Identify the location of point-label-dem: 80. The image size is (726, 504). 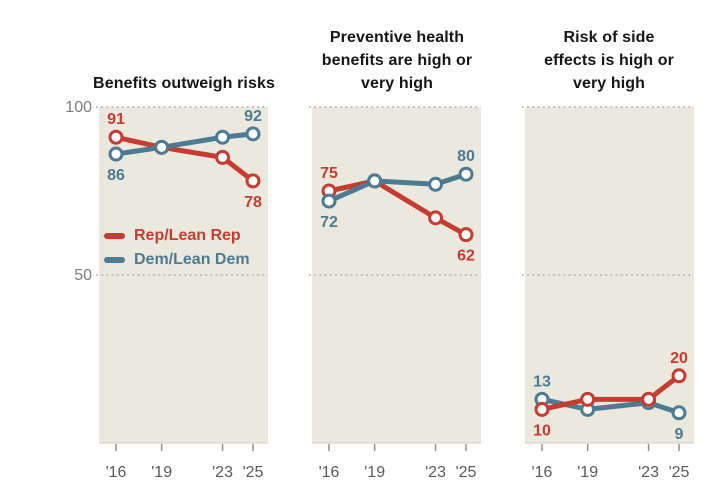
(466, 156).